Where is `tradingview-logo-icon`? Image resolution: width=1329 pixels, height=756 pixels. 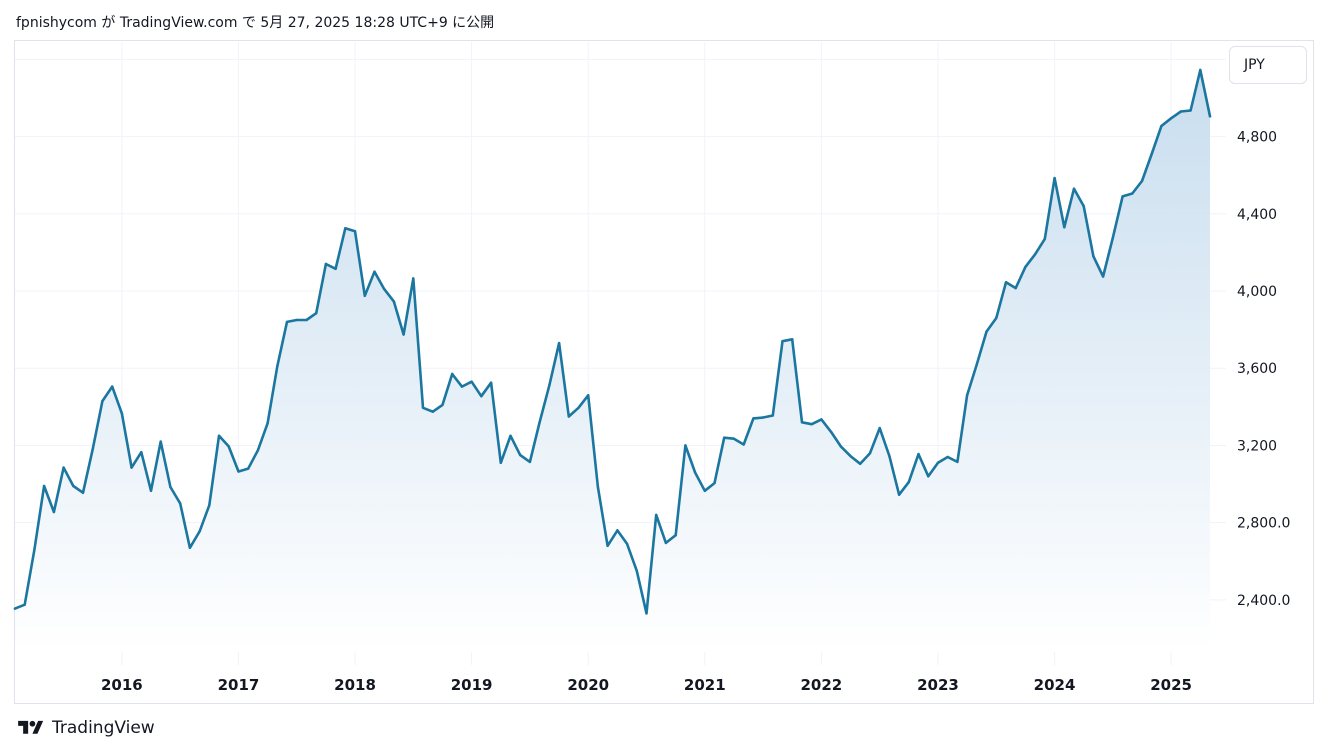 tradingview-logo-icon is located at coordinates (31, 727).